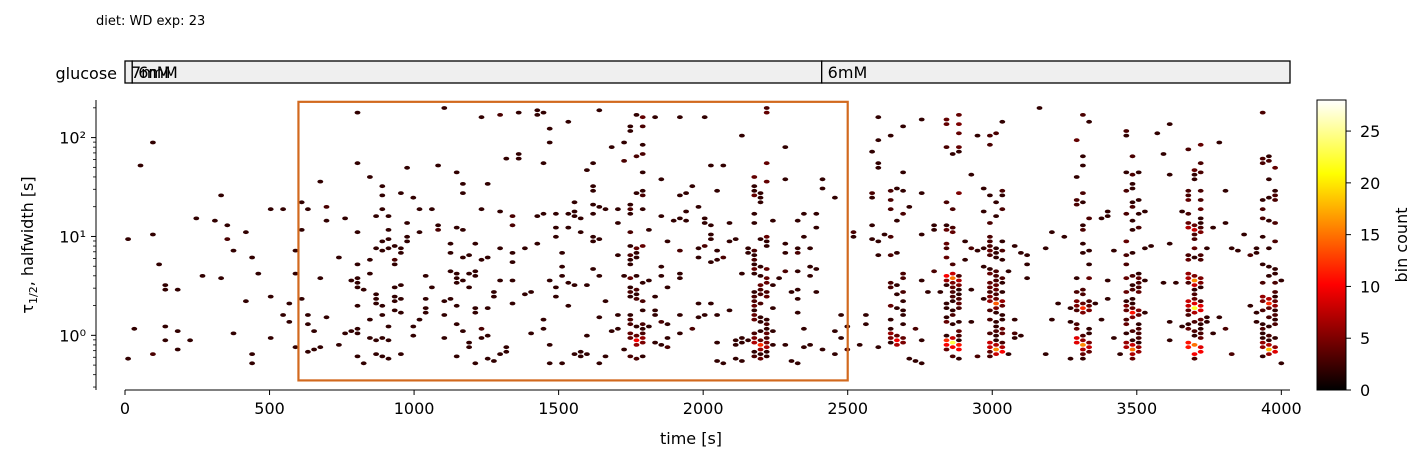 This screenshot has height=467, width=1426. Describe the element at coordinates (29, 244) in the screenshot. I see `y-axis-label: τ1/2, halfwidth [s]` at that location.